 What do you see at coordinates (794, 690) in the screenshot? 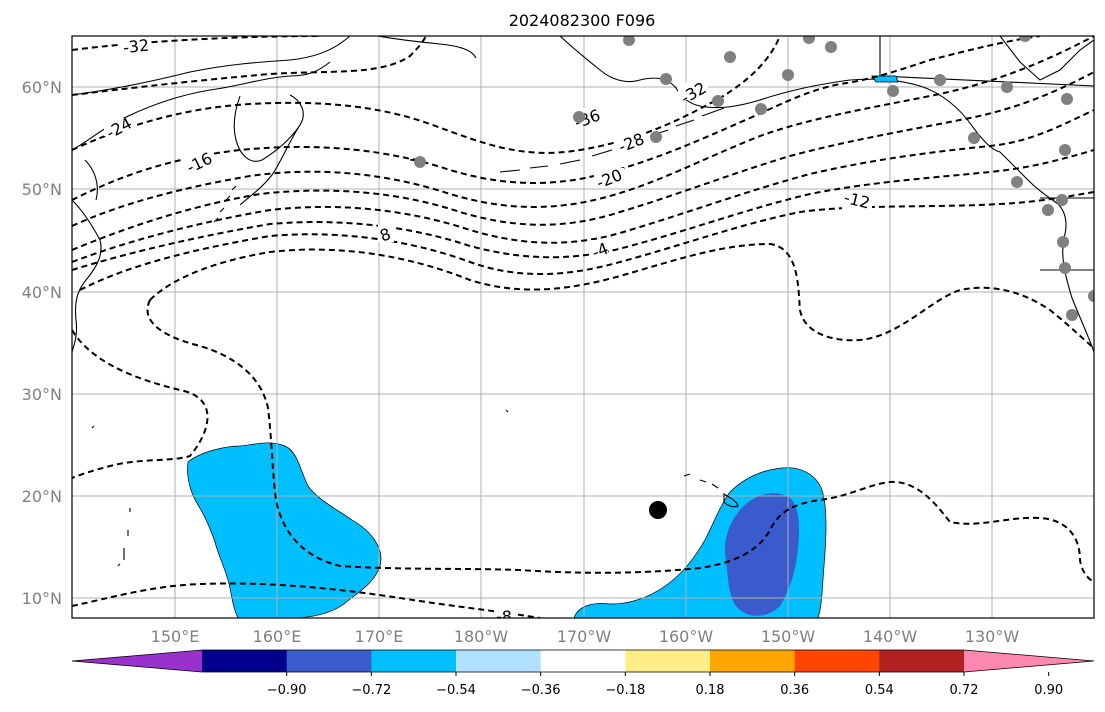
I see `colorbar-tick-label: 0.36` at bounding box center [794, 690].